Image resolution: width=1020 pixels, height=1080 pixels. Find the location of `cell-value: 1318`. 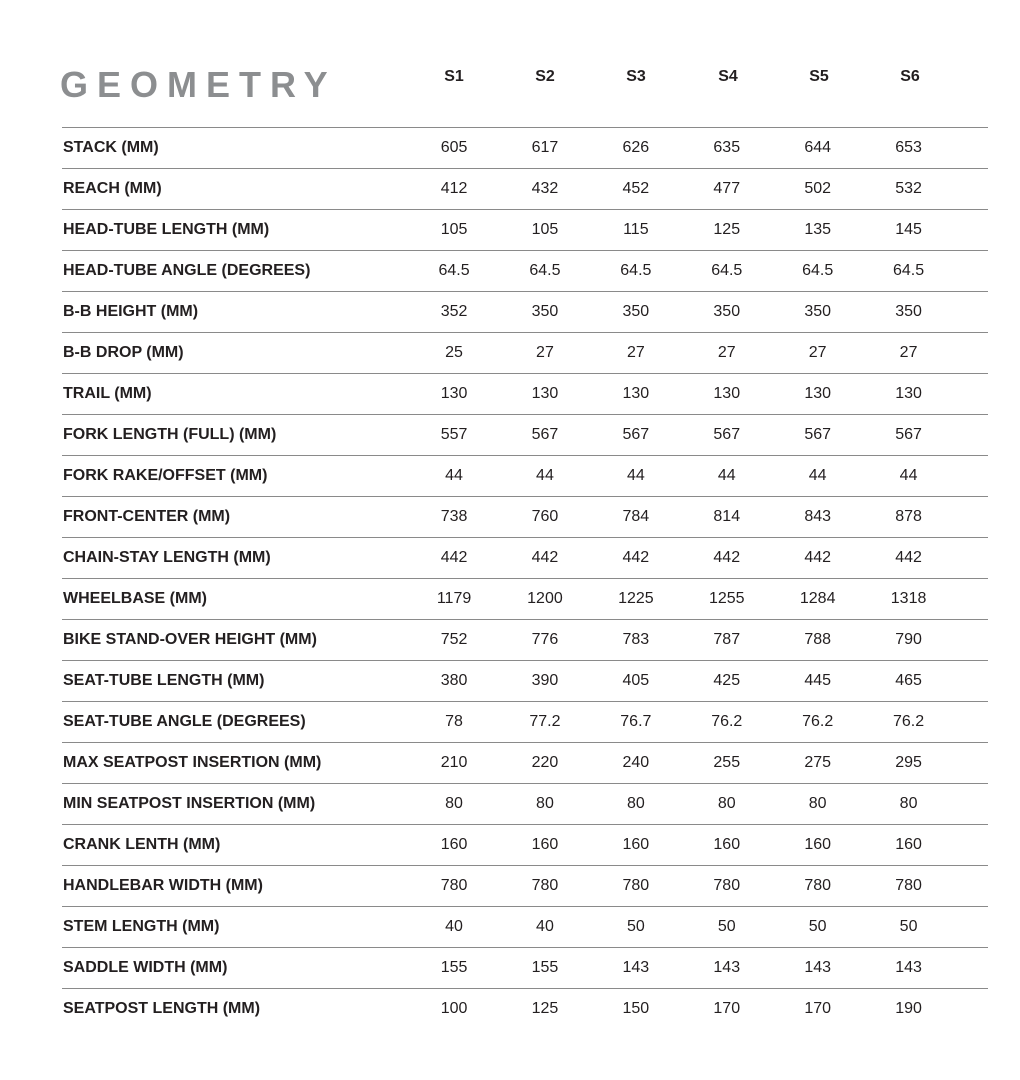

cell-value: 1318 is located at coordinates (909, 599).